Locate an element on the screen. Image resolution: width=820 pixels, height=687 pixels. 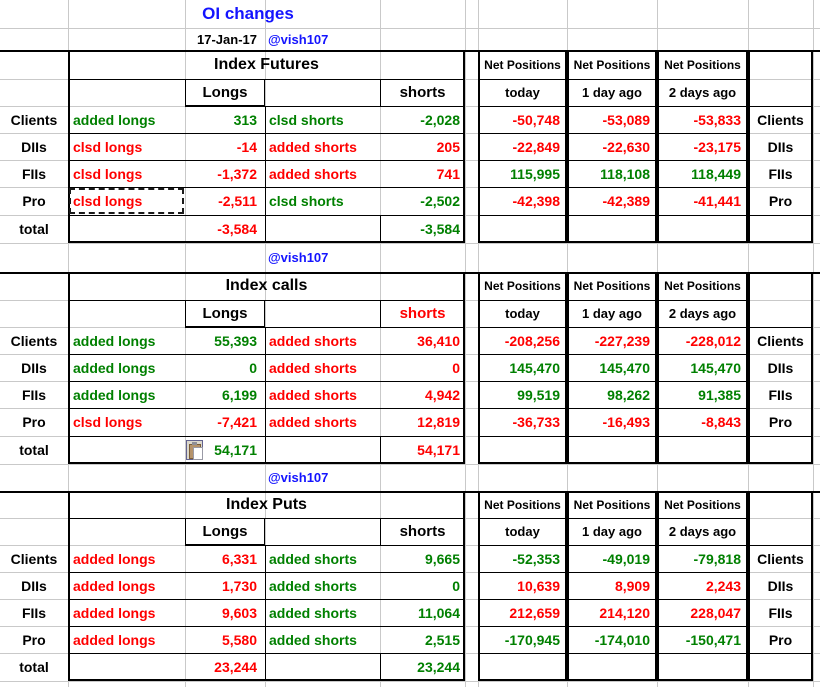
net-value: -53,833 is located at coordinates (717, 119).